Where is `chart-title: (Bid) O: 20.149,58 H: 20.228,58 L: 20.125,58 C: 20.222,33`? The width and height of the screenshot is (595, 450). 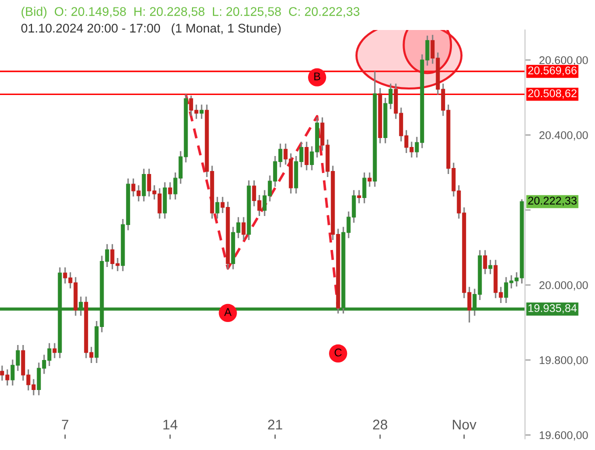 chart-title: (Bid) O: 20.149,58 H: 20.228,58 L: 20.125,58 C: 20.222,33 is located at coordinates (191, 12).